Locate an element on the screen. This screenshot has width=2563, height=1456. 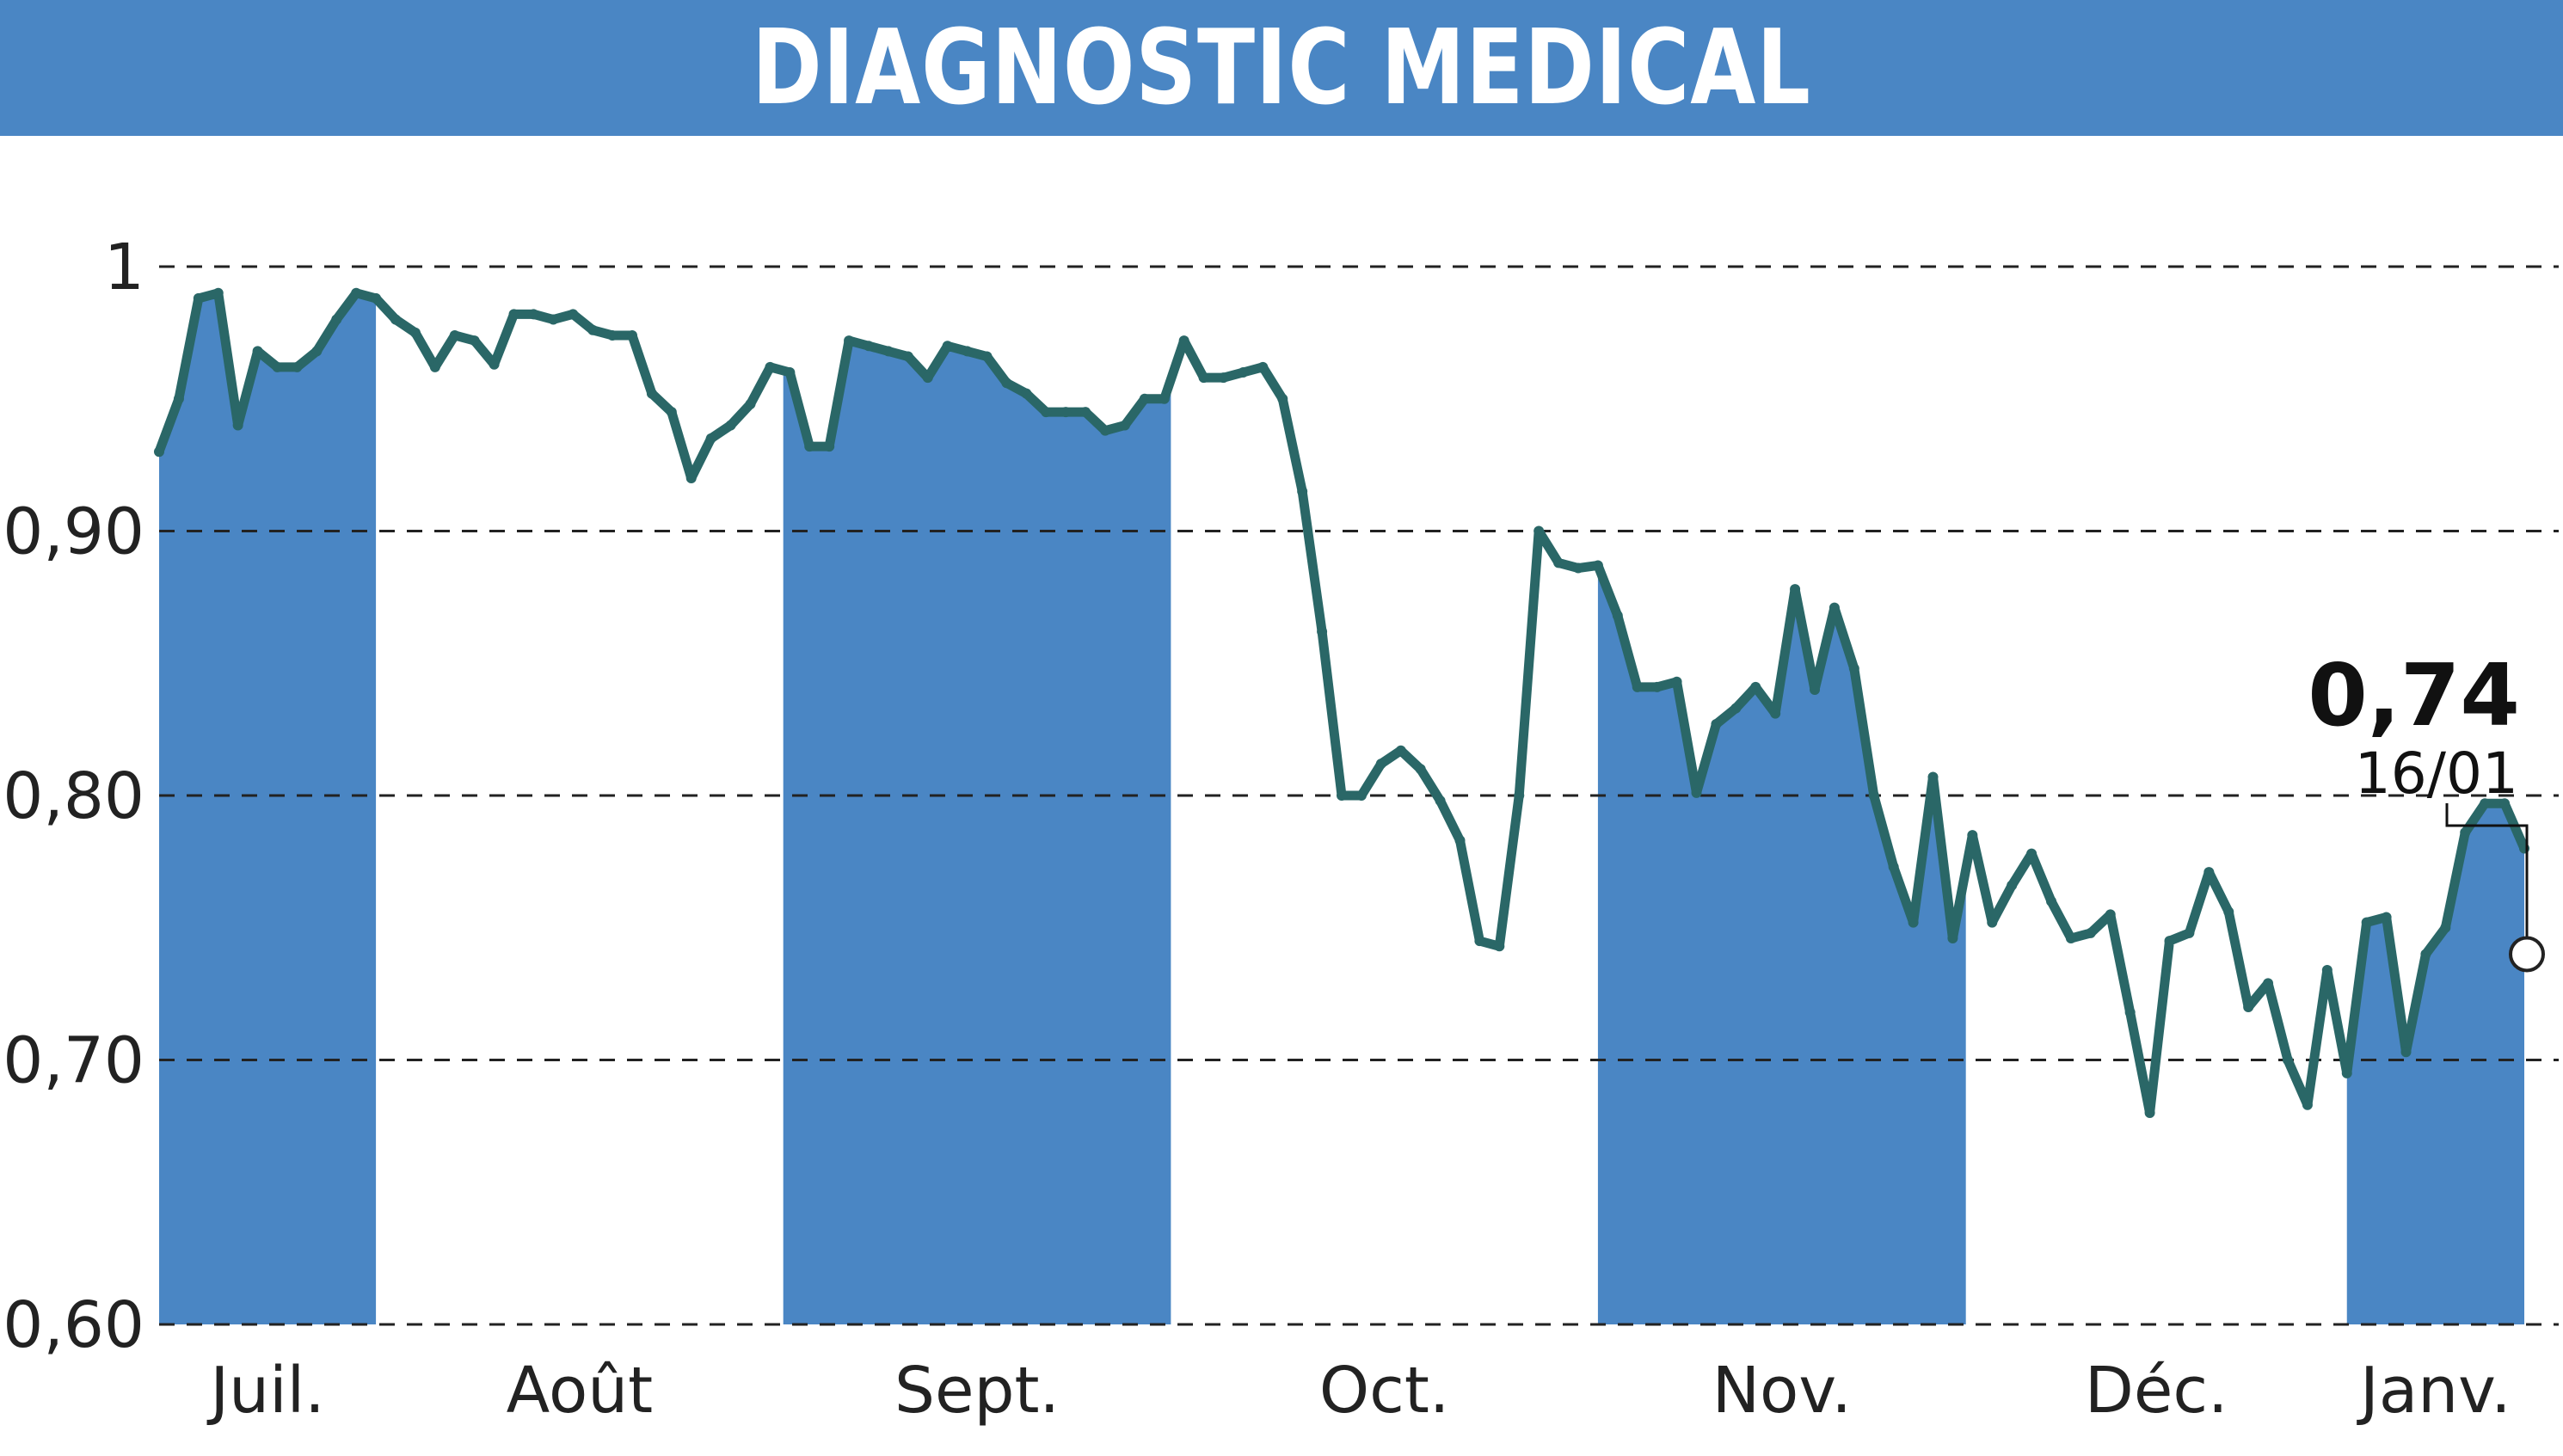
title-bar: DIAGNOSTIC MEDICAL is located at coordinates (1281, 68).